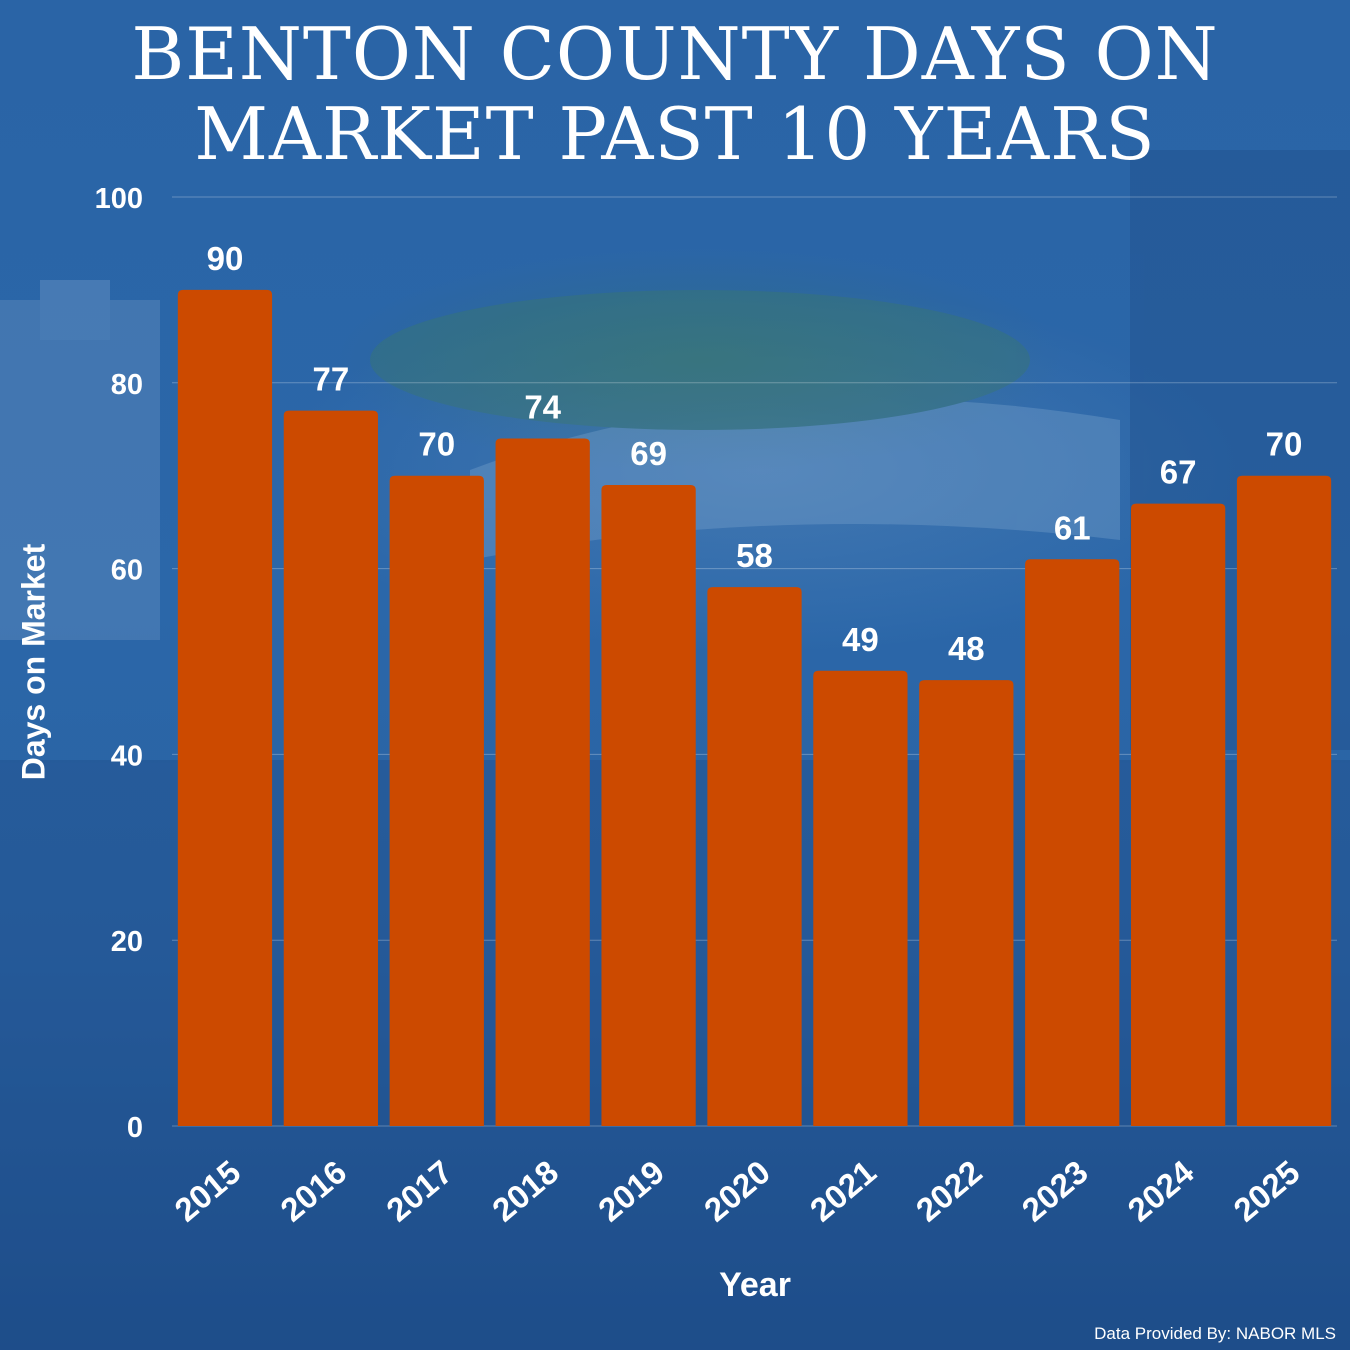  I want to click on x-tick-label-2016: 2016, so click(313, 1191).